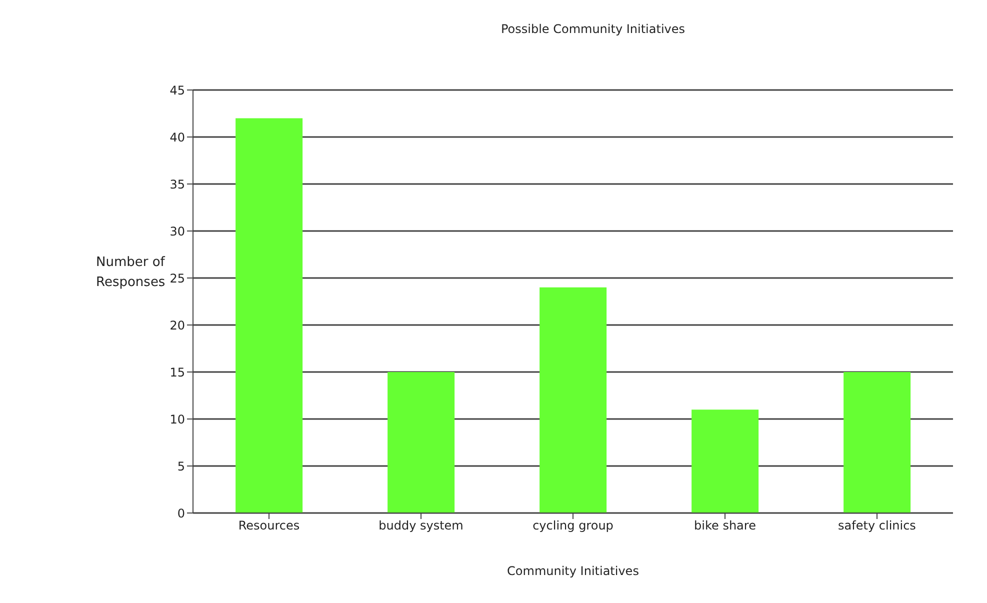 Image resolution: width=987 pixels, height=603 pixels. I want to click on x-tick-label: bike share, so click(725, 525).